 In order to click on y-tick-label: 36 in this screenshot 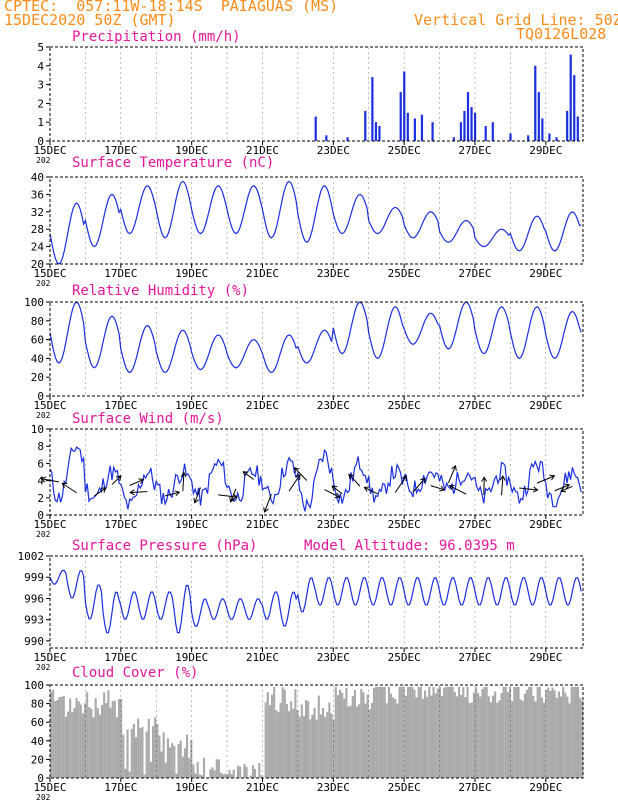, I will do `click(37, 194)`.